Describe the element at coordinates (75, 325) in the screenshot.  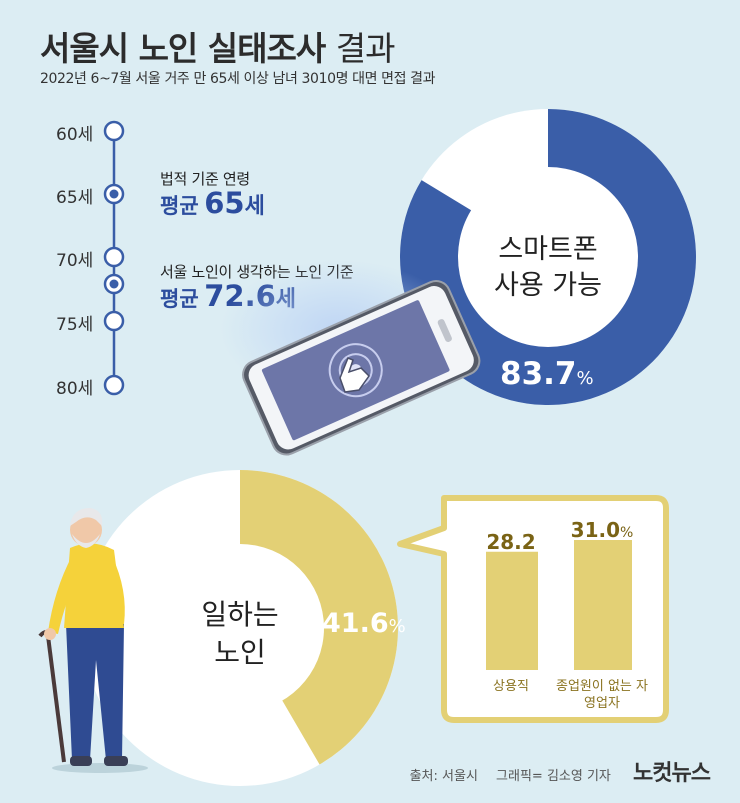
I see `age-label-75: 75세` at that location.